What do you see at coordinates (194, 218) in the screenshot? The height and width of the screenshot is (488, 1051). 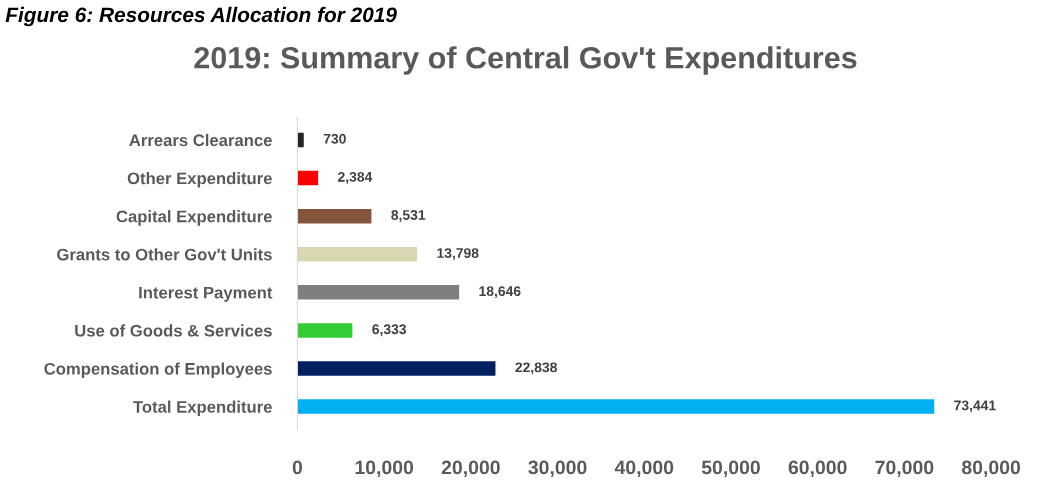 I see `y-tick-label: Capital Expenditure` at bounding box center [194, 218].